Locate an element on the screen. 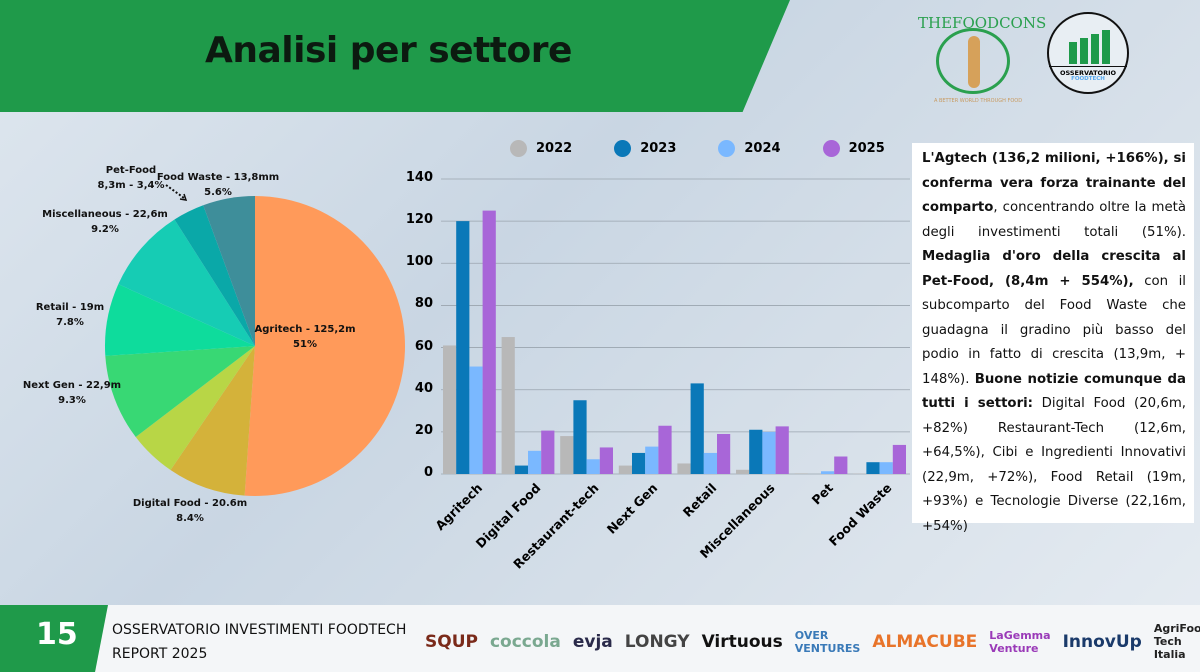 This screenshot has height=672, width=1200. pie-chart is located at coordinates (255, 340).